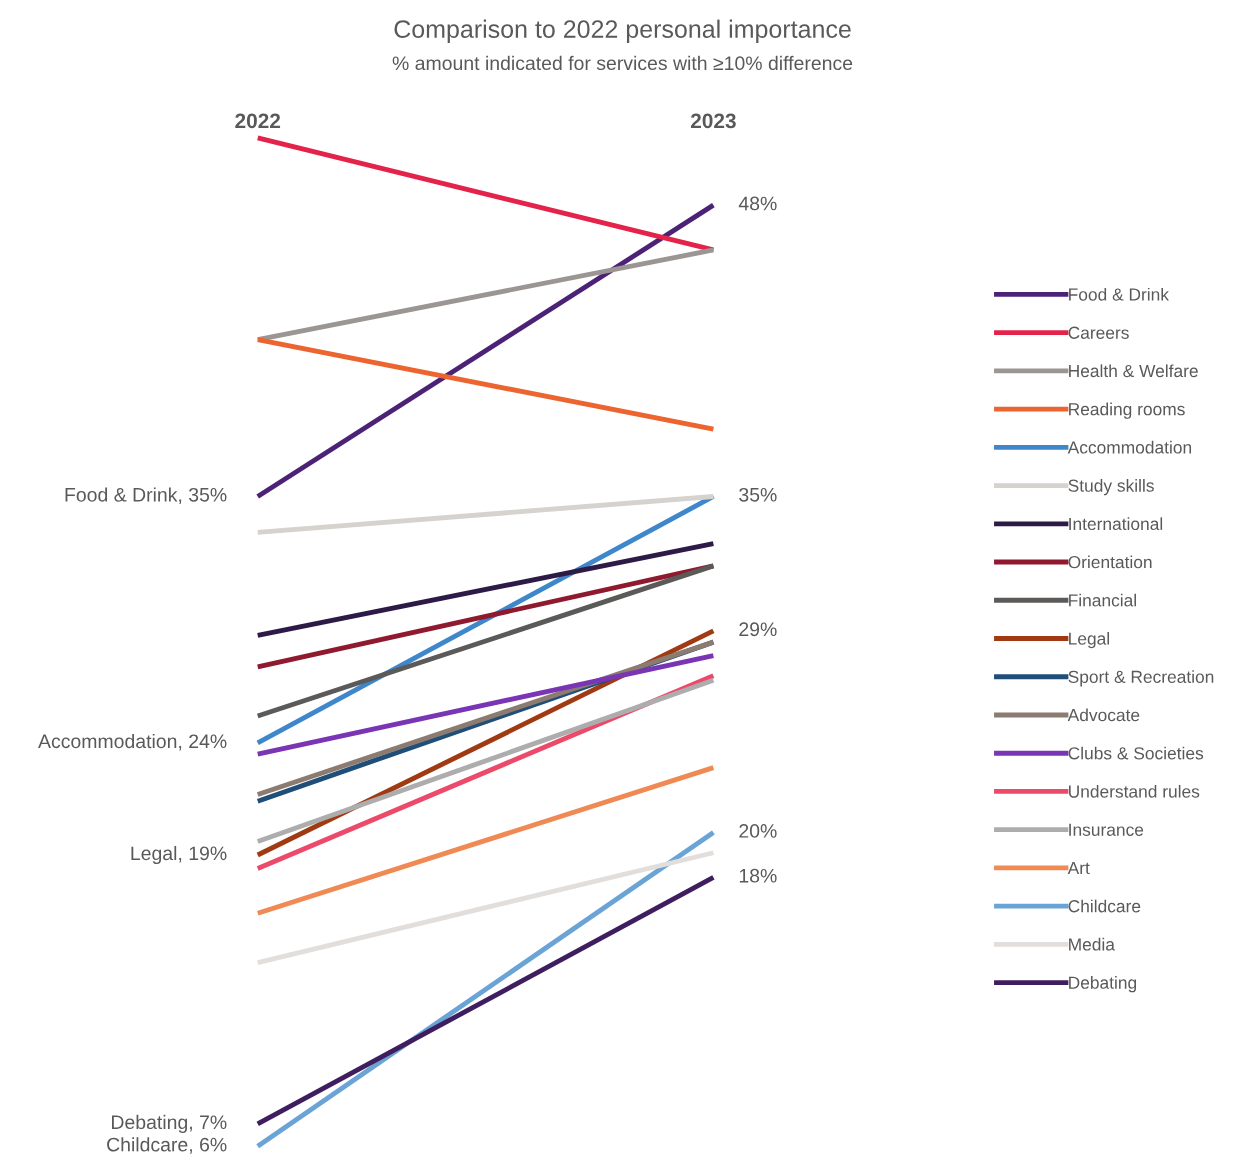 Image resolution: width=1245 pixels, height=1158 pixels. What do you see at coordinates (1111, 487) in the screenshot?
I see `legend-label: Study skills` at bounding box center [1111, 487].